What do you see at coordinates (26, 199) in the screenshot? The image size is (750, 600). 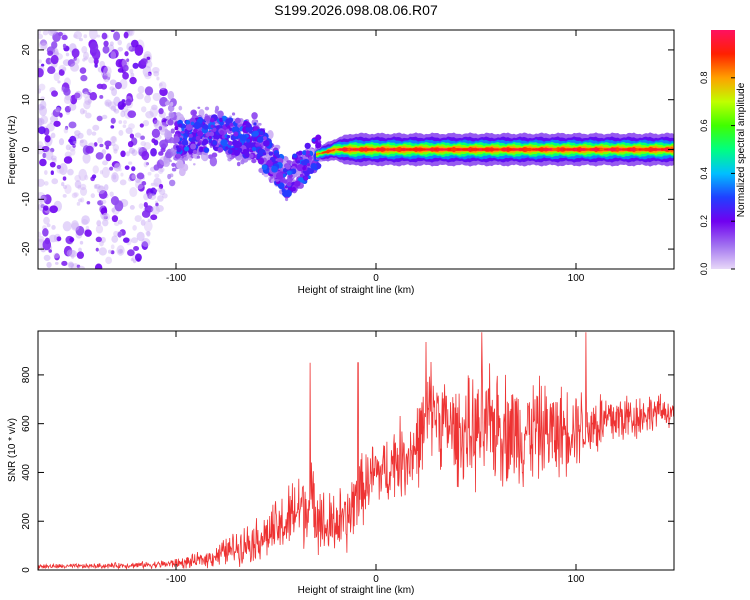 I see `spectrogram-ytick-label: -10` at bounding box center [26, 199].